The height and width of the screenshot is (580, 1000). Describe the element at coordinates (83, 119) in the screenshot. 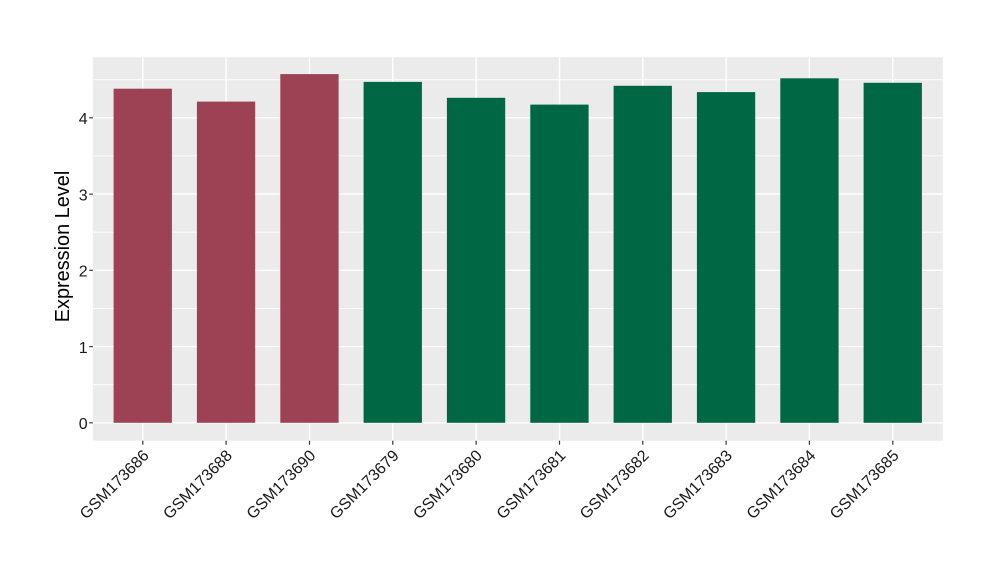

I see `svg-text: 4` at that location.